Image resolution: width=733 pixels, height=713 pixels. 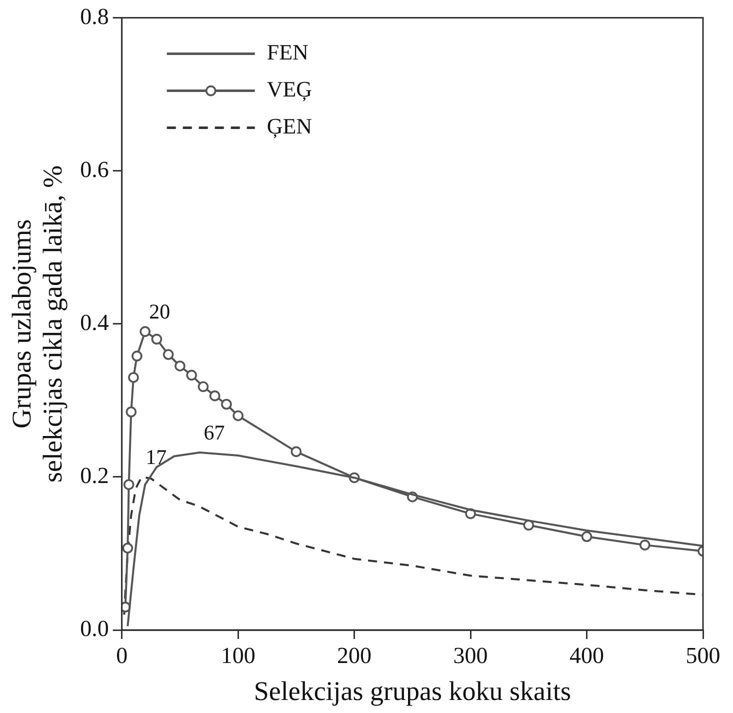 I want to click on x-tick-label: 500, so click(x=703, y=655).